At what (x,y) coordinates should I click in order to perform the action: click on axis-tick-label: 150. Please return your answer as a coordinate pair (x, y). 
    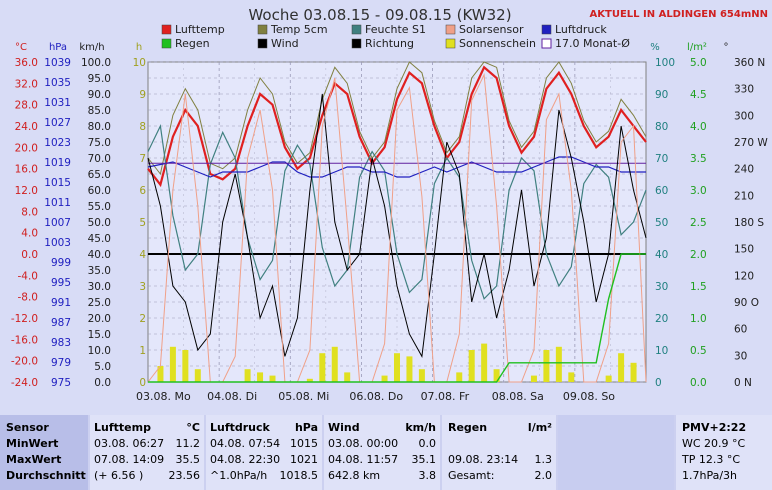
    Looking at the image, I should click on (744, 250).